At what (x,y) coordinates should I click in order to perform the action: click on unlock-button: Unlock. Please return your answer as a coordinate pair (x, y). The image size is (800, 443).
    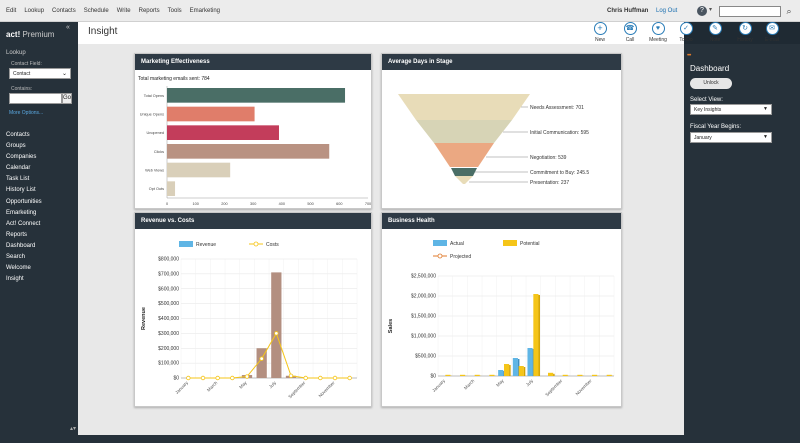
    Looking at the image, I should click on (711, 83).